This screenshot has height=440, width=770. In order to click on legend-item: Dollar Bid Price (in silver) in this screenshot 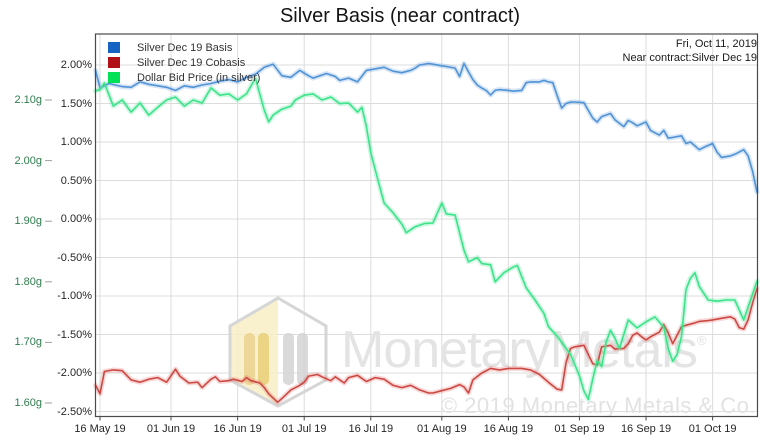, I will do `click(184, 77)`.